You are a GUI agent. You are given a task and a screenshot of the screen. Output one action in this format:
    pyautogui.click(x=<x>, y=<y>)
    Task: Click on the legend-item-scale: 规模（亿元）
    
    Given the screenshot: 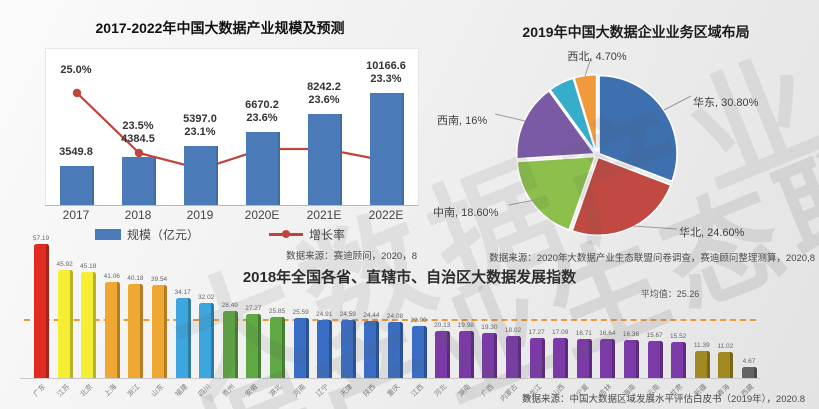 What is the action you would take?
    pyautogui.click(x=146, y=234)
    